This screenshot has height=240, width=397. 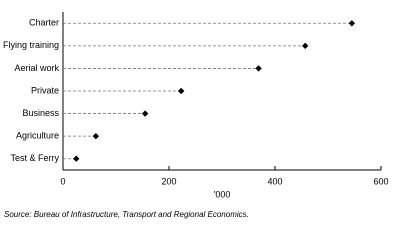 What do you see at coordinates (36, 68) in the screenshot?
I see `y-tick-label: Aerial work` at bounding box center [36, 68].